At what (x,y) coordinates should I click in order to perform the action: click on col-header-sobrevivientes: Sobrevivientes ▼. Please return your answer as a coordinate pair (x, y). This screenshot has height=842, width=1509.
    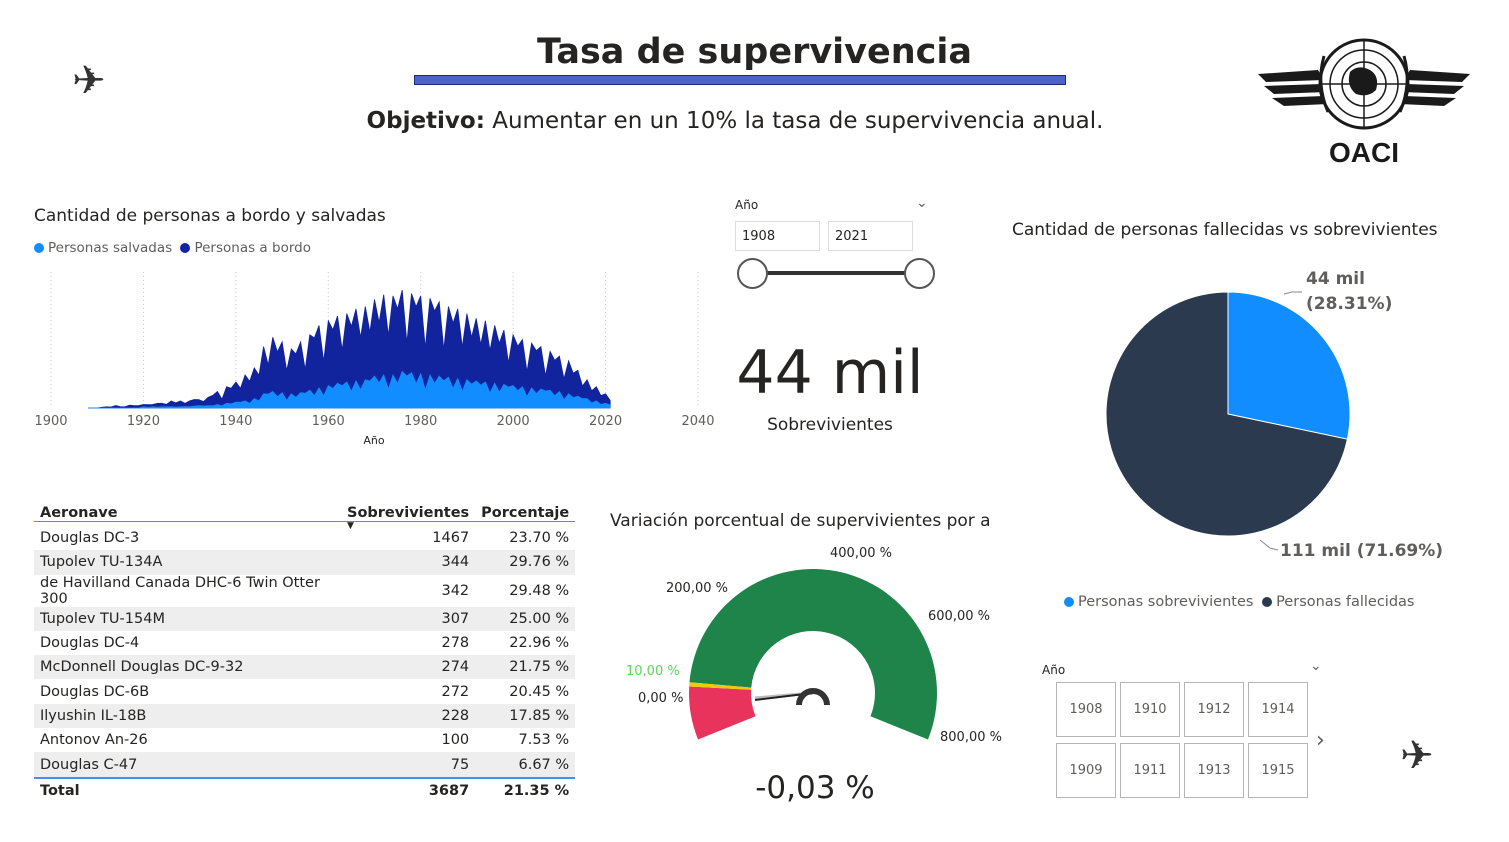
    Looking at the image, I should click on (408, 514).